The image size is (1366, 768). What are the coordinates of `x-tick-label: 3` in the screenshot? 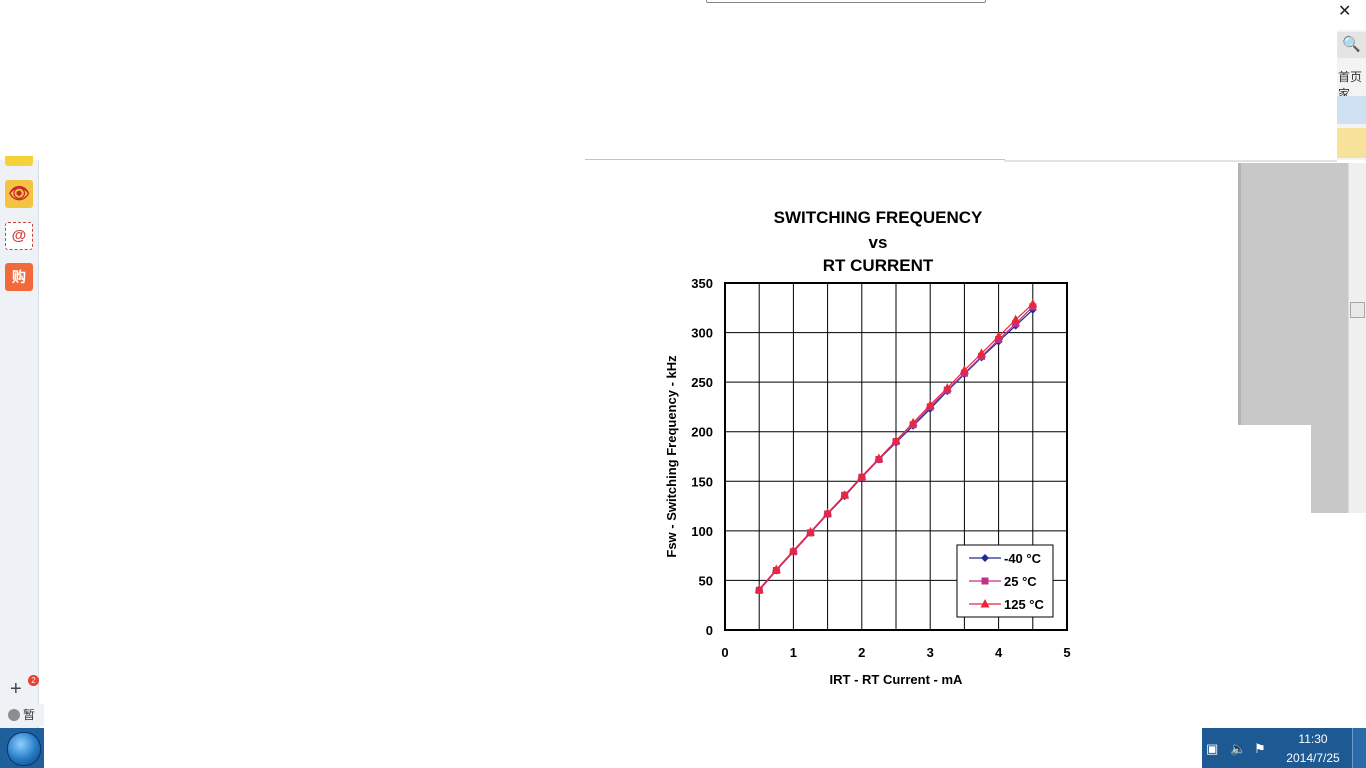 It's located at (930, 652).